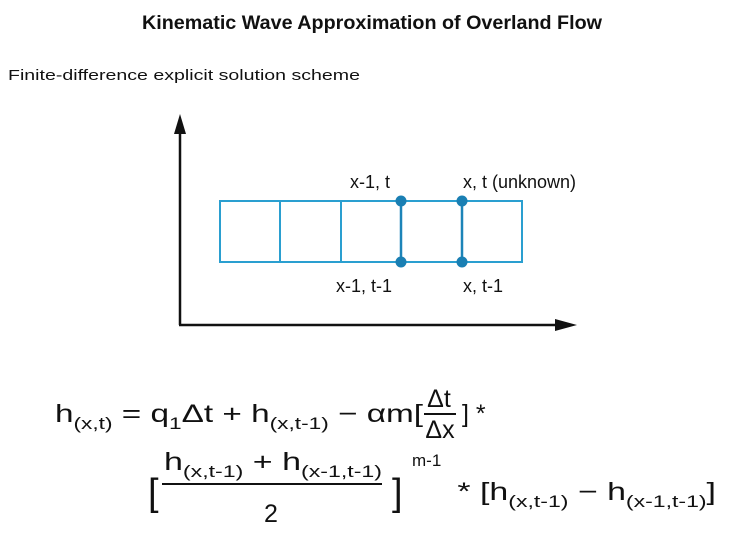 This screenshot has height=538, width=729. Describe the element at coordinates (397, 493) in the screenshot. I see `bracket: ]` at that location.